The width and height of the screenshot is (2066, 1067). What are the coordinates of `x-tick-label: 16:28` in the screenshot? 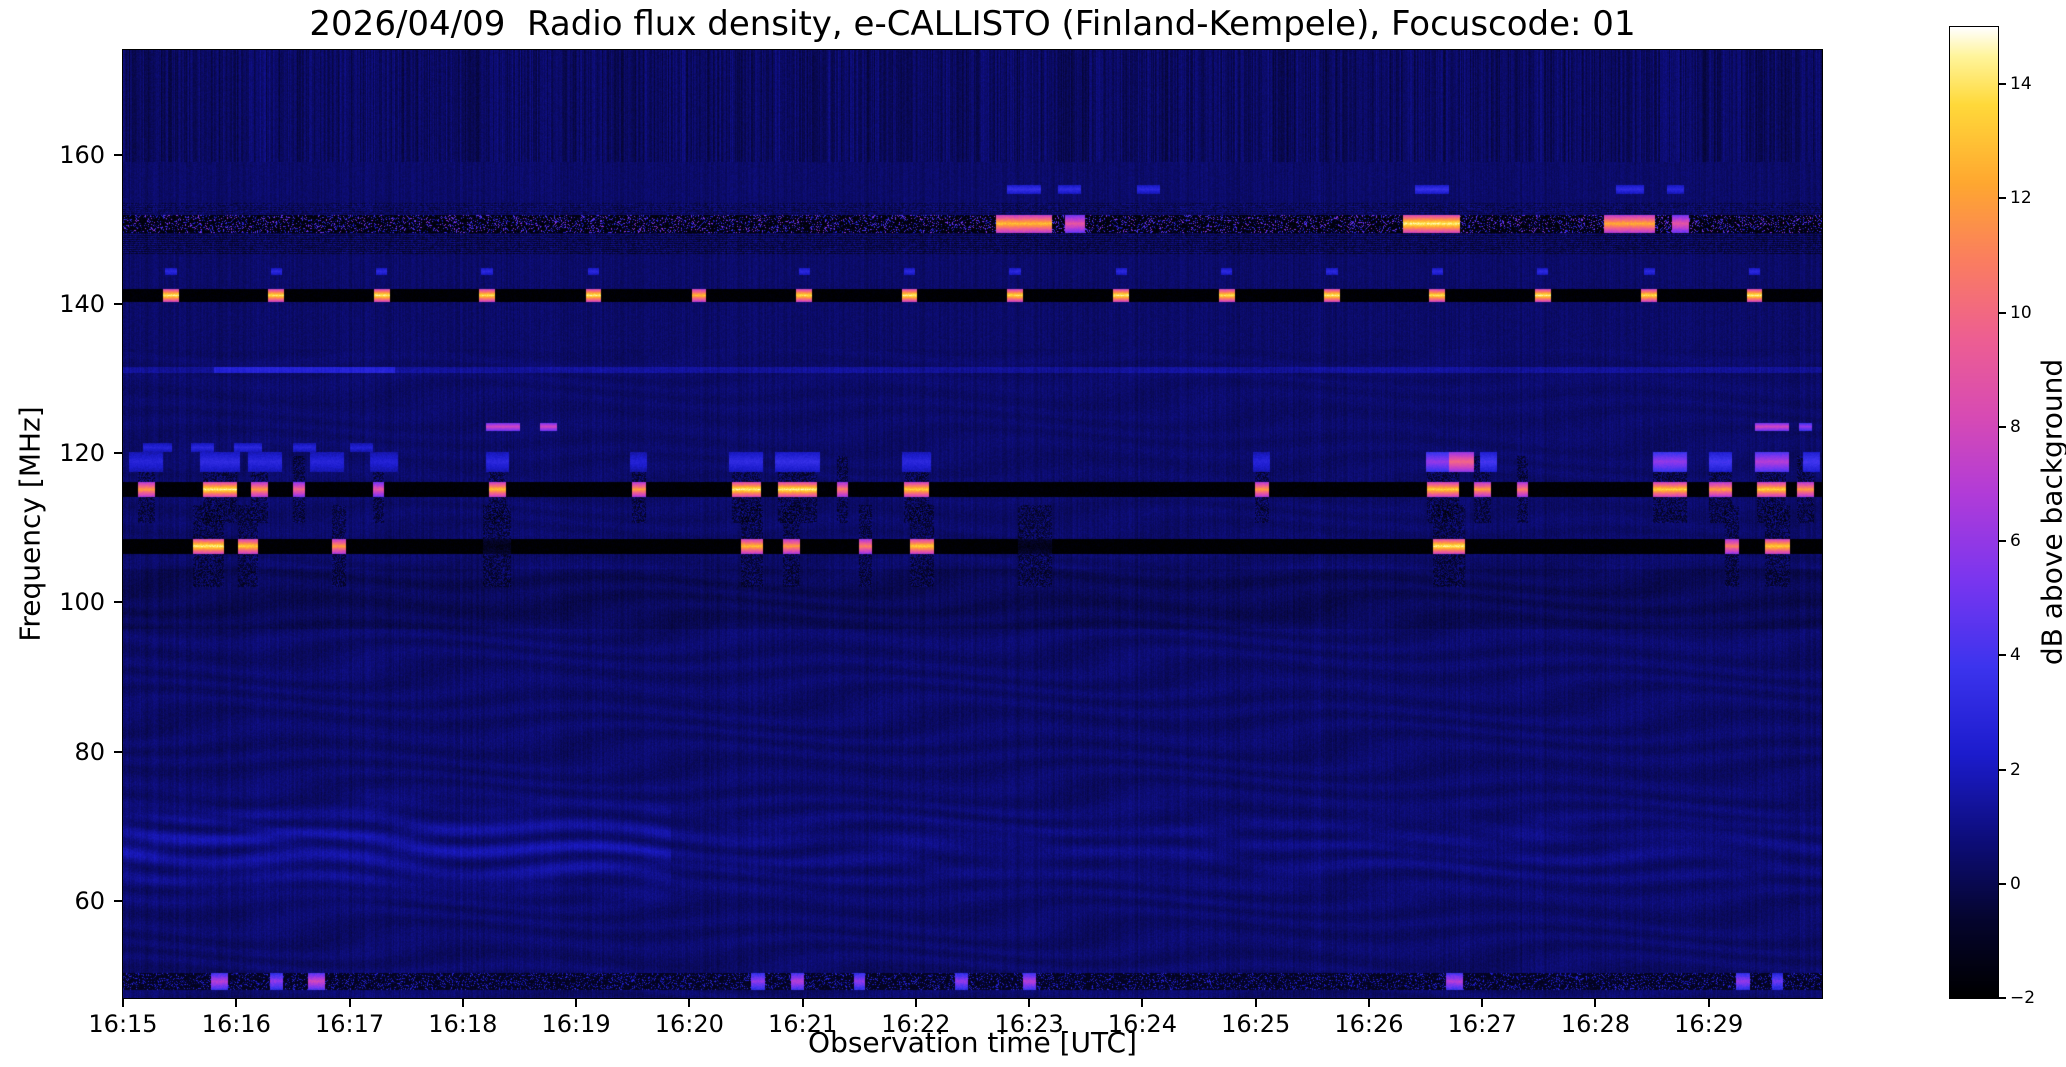 It's located at (1595, 1024).